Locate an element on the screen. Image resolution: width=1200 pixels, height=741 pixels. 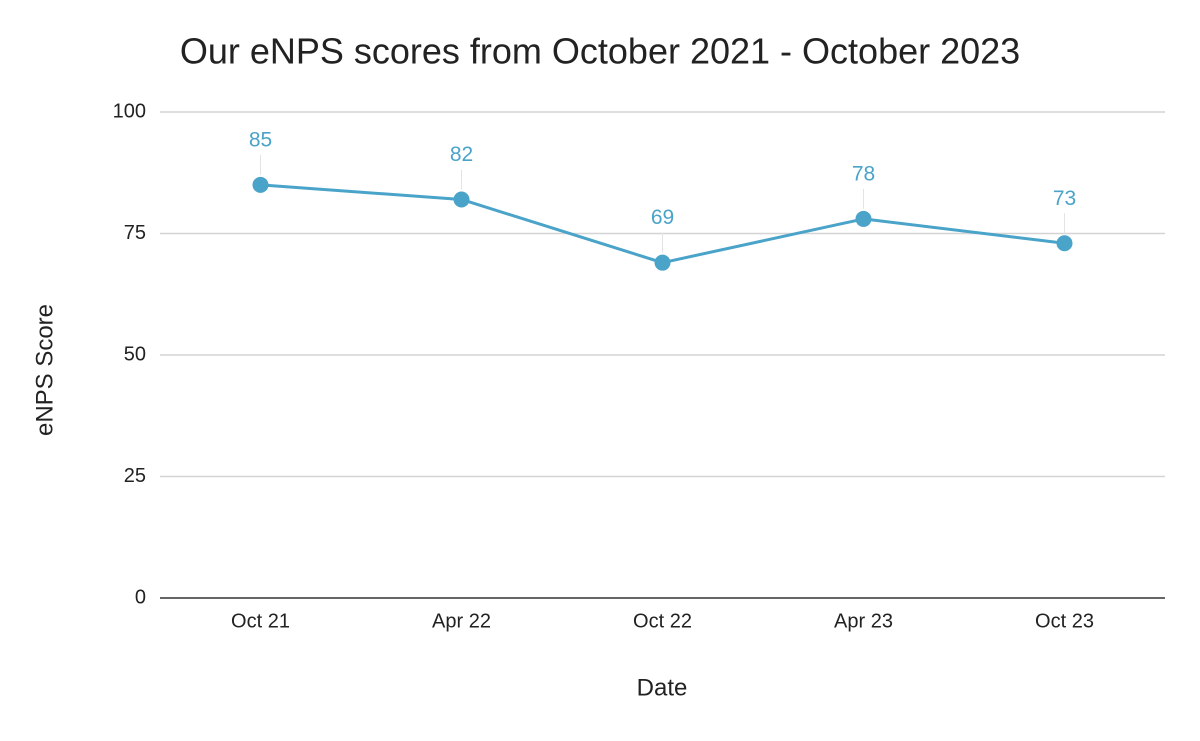
data-label: 73 is located at coordinates (1064, 198).